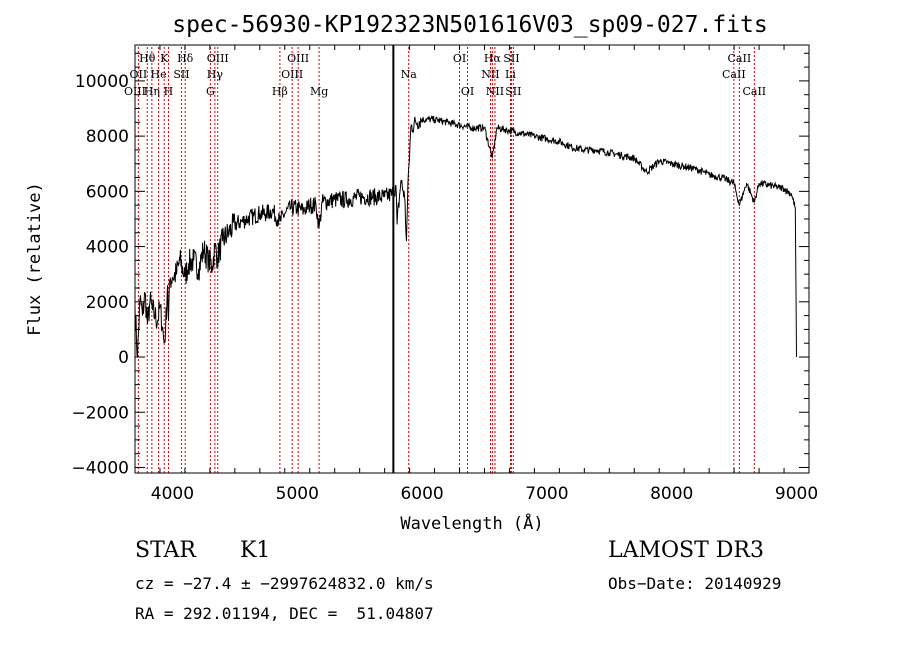 This screenshot has height=649, width=900. Describe the element at coordinates (169, 91) in the screenshot. I see `line-label: H` at that location.